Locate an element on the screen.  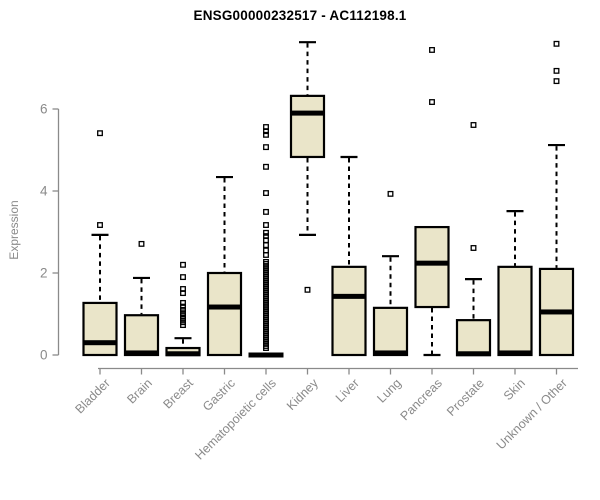
boxplot-liver is located at coordinates (349, 256).